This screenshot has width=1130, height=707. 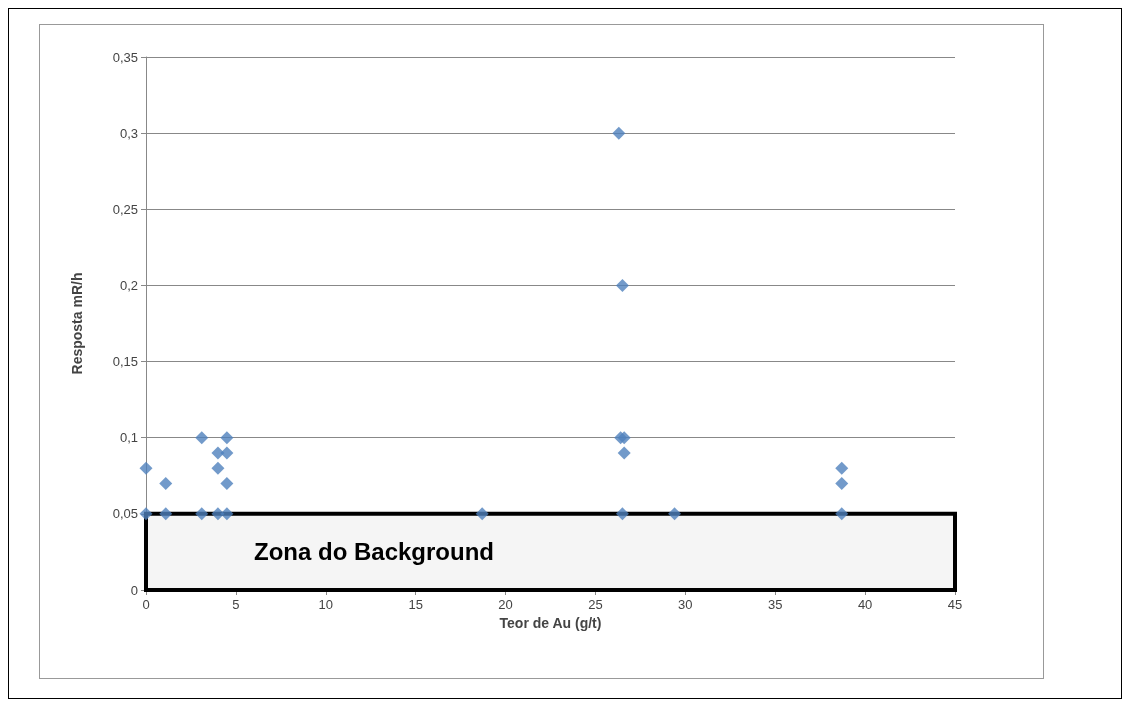 I want to click on x-tick-label: 30, so click(x=685, y=604).